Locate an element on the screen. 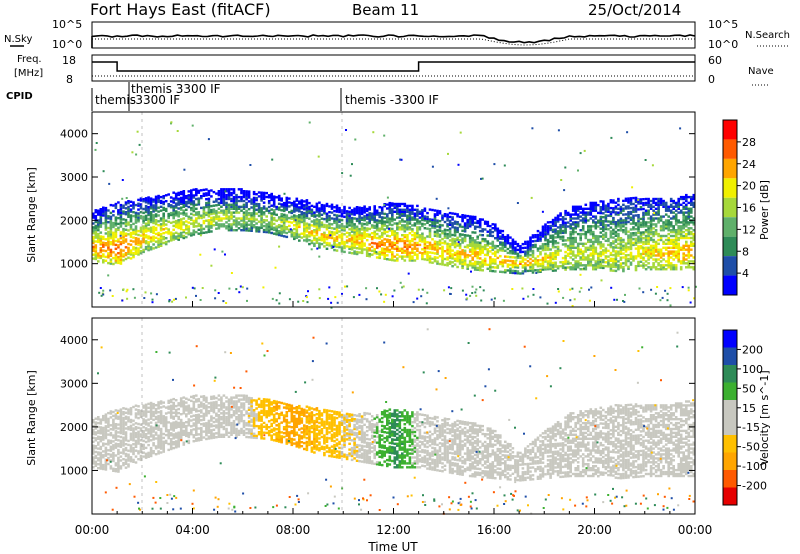 Image resolution: width=800 pixels, height=554 pixels. colorbar-segment is located at coordinates (730, 246).